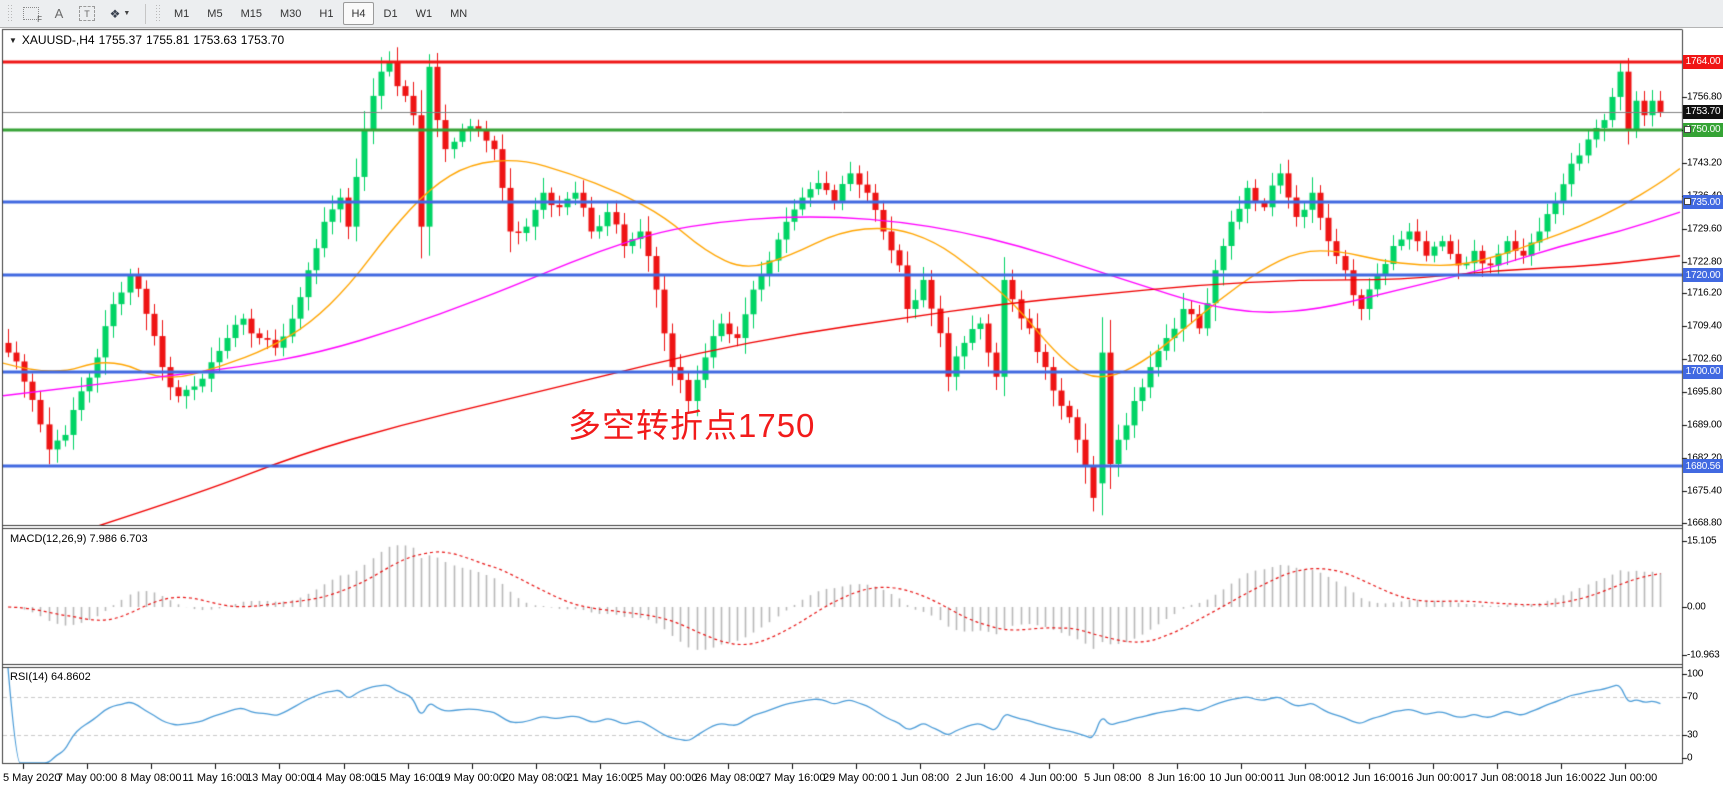 Image resolution: width=1723 pixels, height=792 pixels. Describe the element at coordinates (182, 13) in the screenshot. I see `timeframe-button-M1: M1` at that location.